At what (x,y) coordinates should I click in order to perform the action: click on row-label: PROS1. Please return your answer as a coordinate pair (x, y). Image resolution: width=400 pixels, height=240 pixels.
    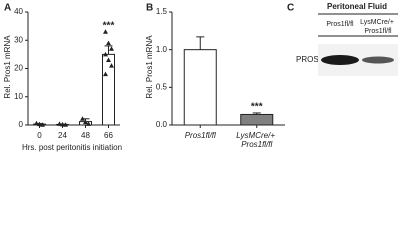
    Looking at the image, I should click on (310, 59).